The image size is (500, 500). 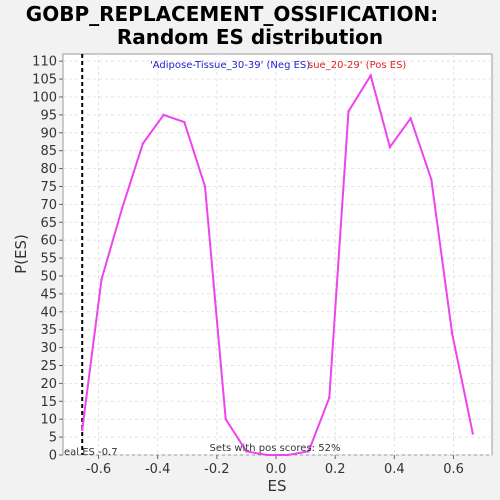 What do you see at coordinates (216, 469) in the screenshot?
I see `x-tick-label: -0.2` at bounding box center [216, 469].